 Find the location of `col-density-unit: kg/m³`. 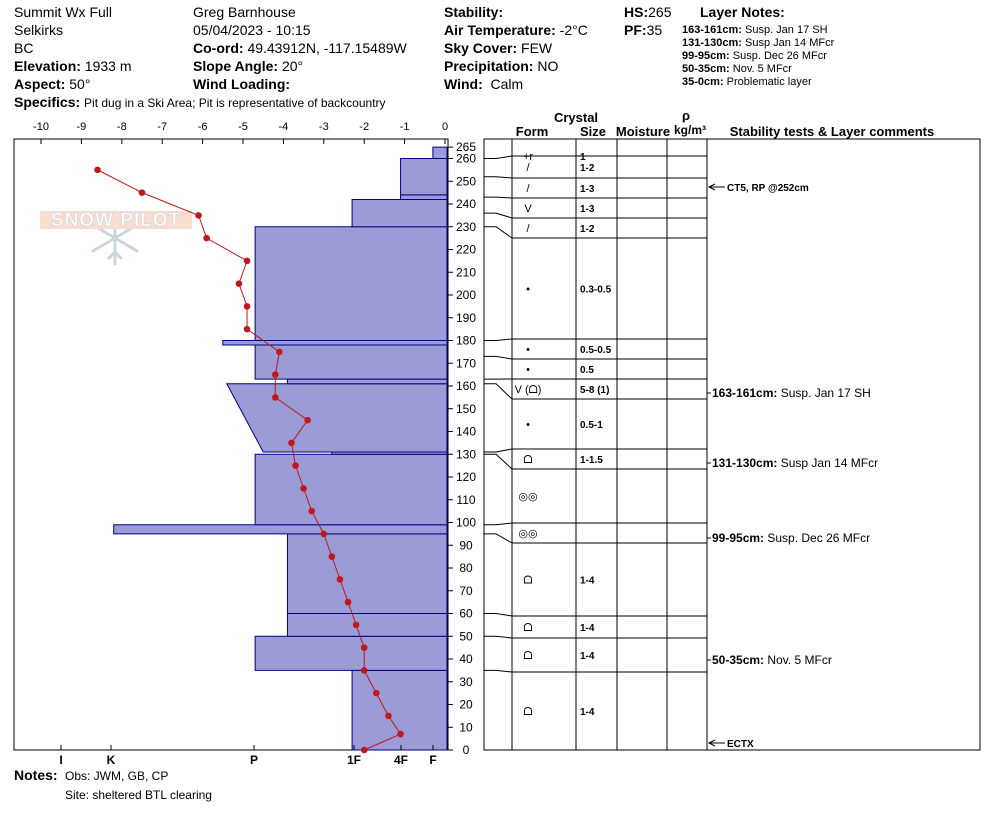

col-density-unit: kg/m³ is located at coordinates (690, 130).